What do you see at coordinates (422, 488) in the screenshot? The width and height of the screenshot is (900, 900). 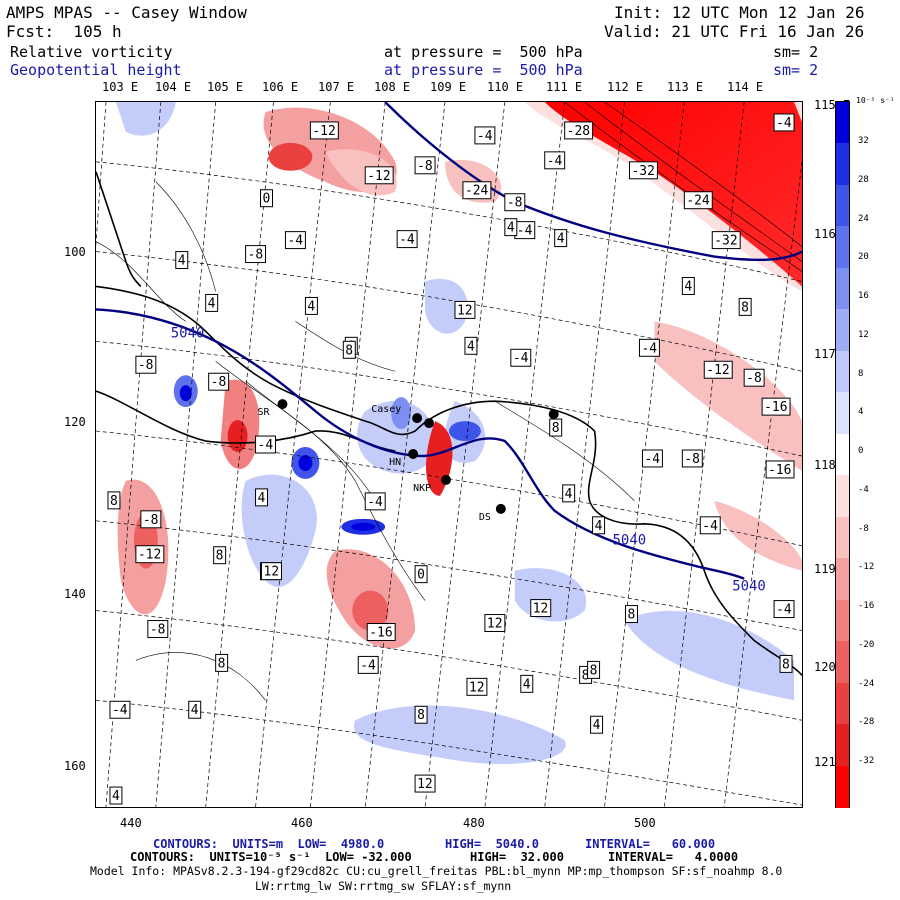 I see `station-label: NKP` at bounding box center [422, 488].